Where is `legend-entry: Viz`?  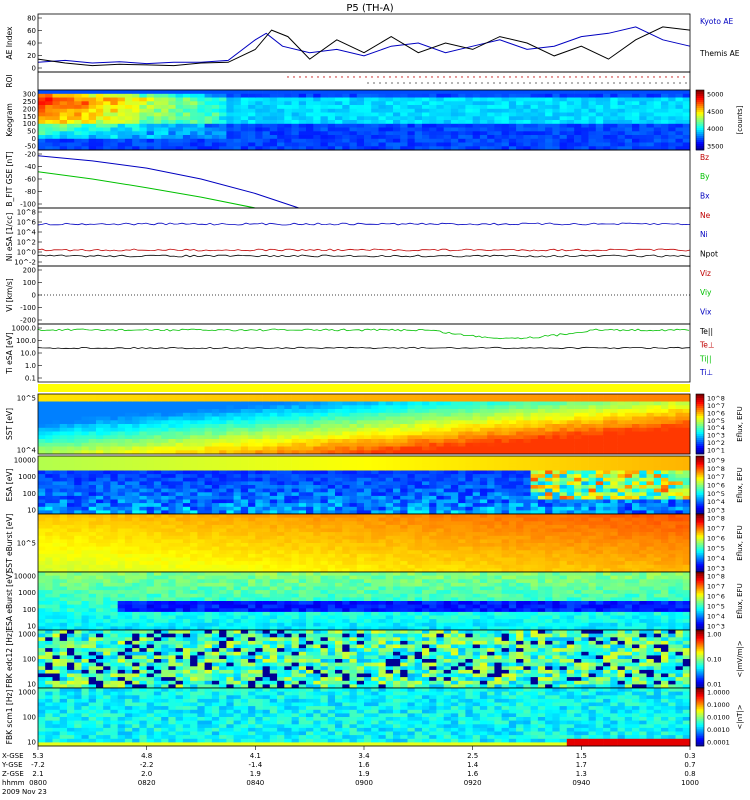
legend-entry: Viz is located at coordinates (705, 273).